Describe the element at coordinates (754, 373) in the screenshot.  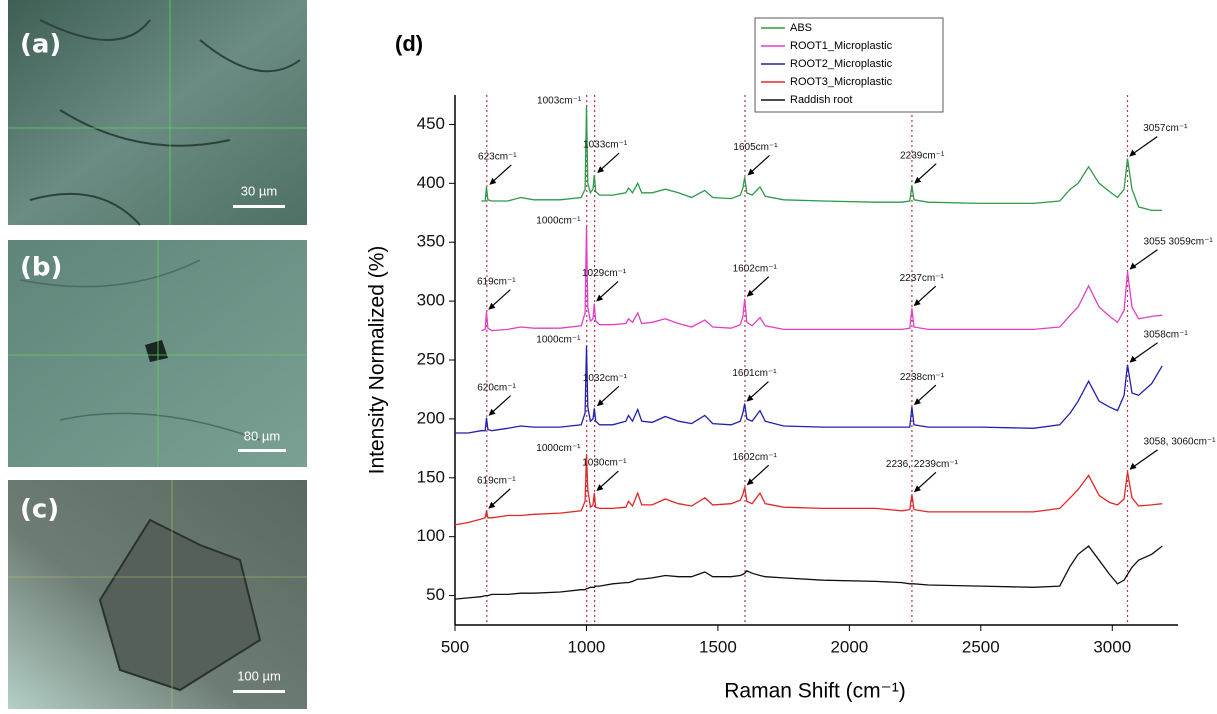
I see `annotation: 1601cm⁻¹` at that location.